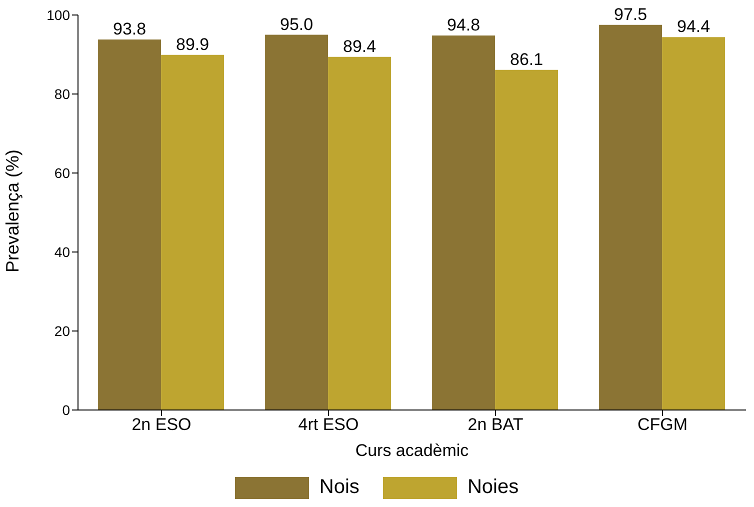  Describe the element at coordinates (162, 424) in the screenshot. I see `x-tick-label: 2n ESO` at that location.